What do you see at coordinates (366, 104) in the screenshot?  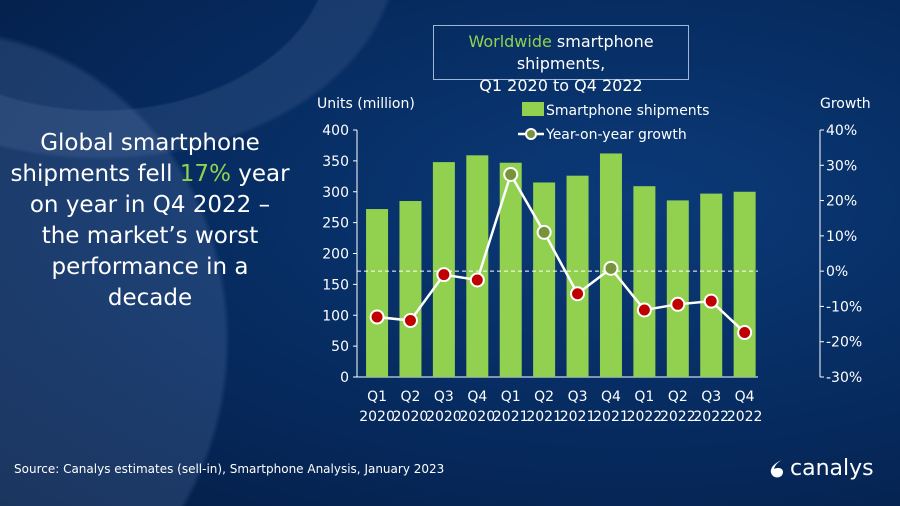 I see `y-axis-label: Units (million)` at bounding box center [366, 104].